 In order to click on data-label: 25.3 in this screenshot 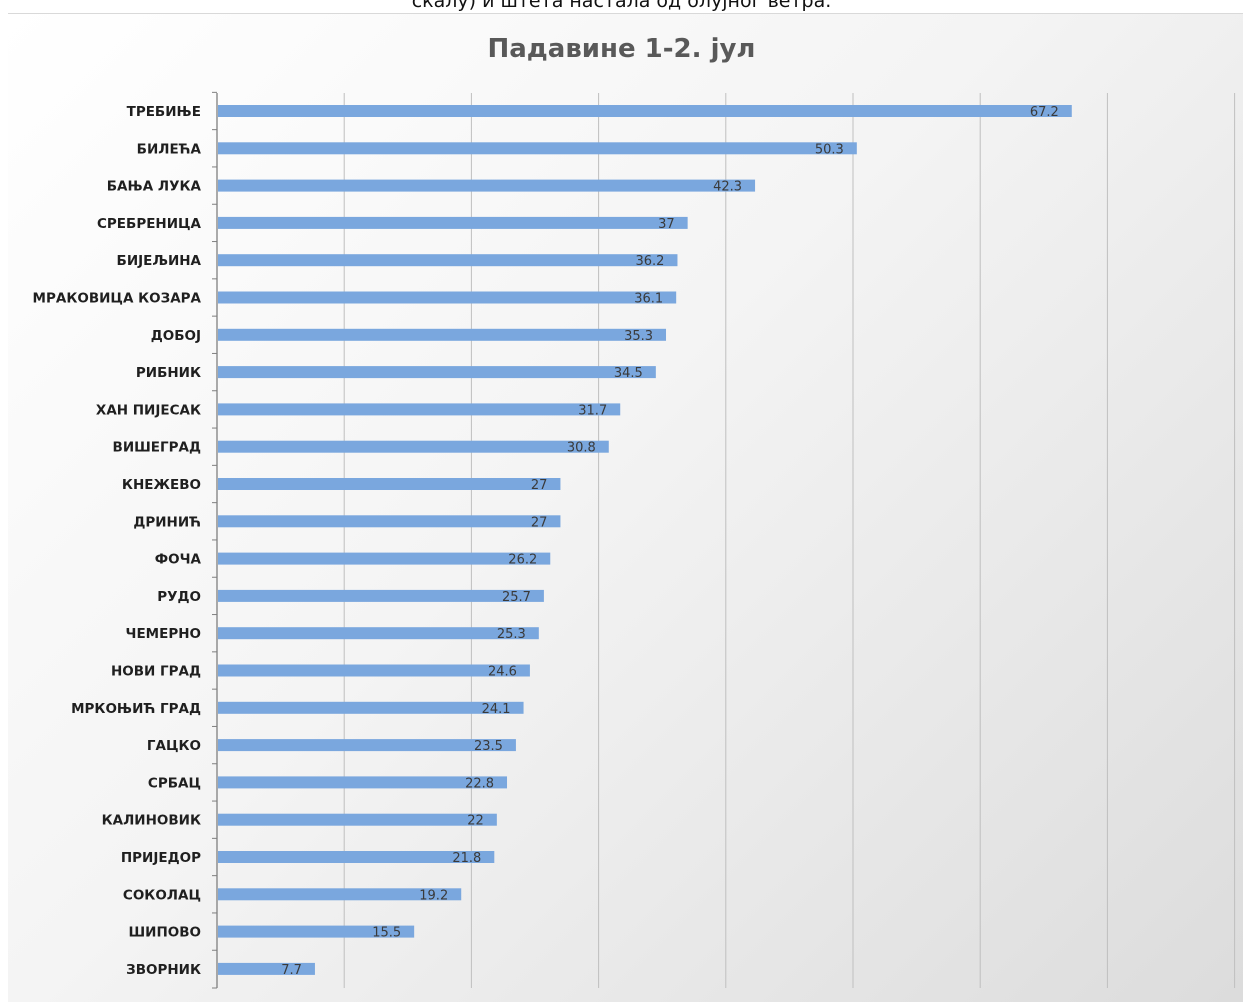, I will do `click(511, 634)`.